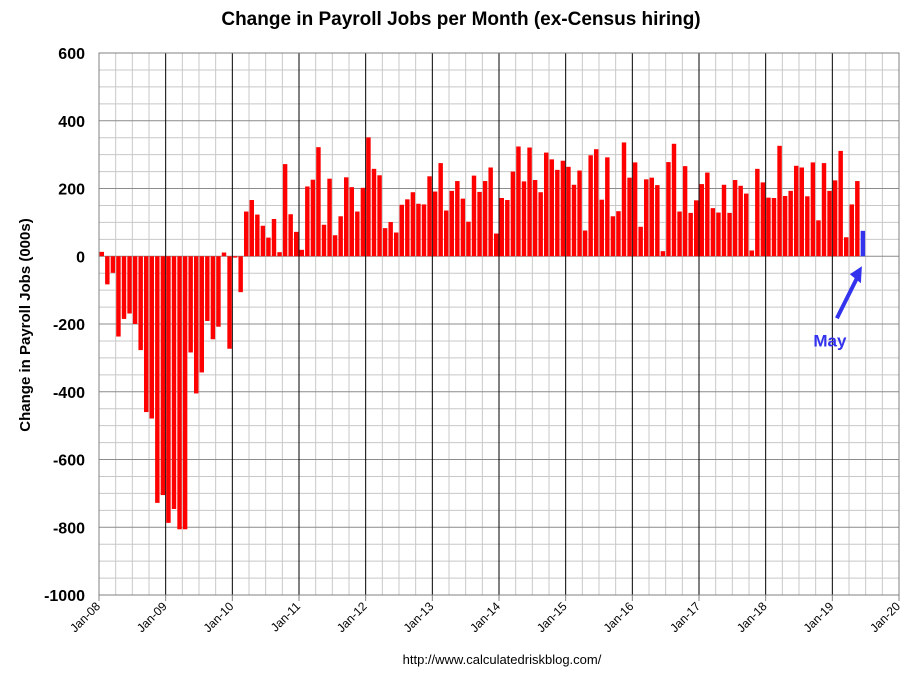 The image size is (922, 679). What do you see at coordinates (64, 596) in the screenshot?
I see `y-tick-label: -1000` at bounding box center [64, 596].